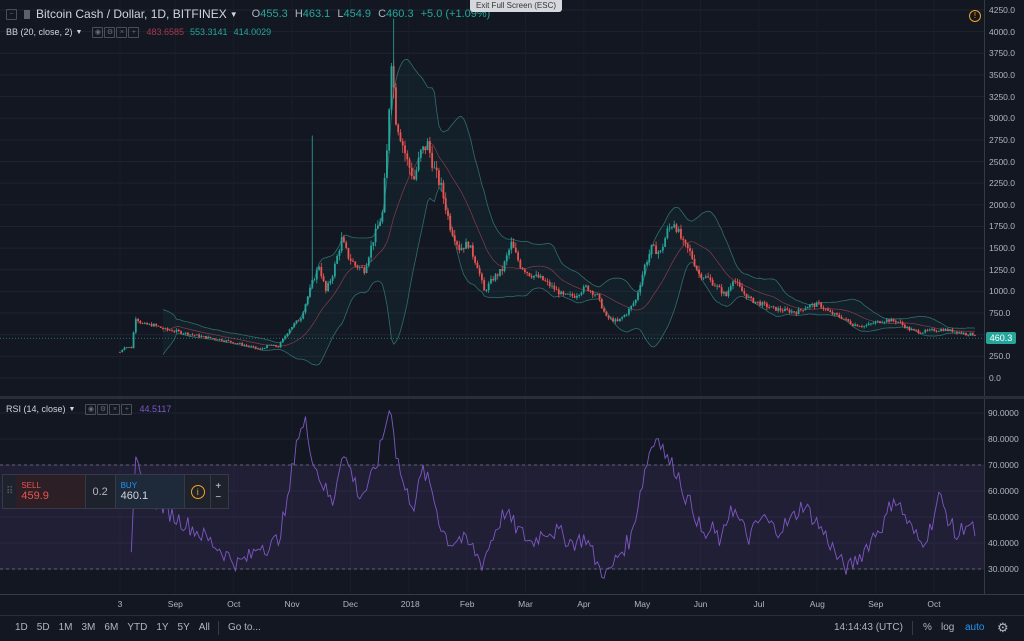 Image resolution: width=1024 pixels, height=641 pixels. I want to click on range-button-1d: 1D, so click(21, 627).